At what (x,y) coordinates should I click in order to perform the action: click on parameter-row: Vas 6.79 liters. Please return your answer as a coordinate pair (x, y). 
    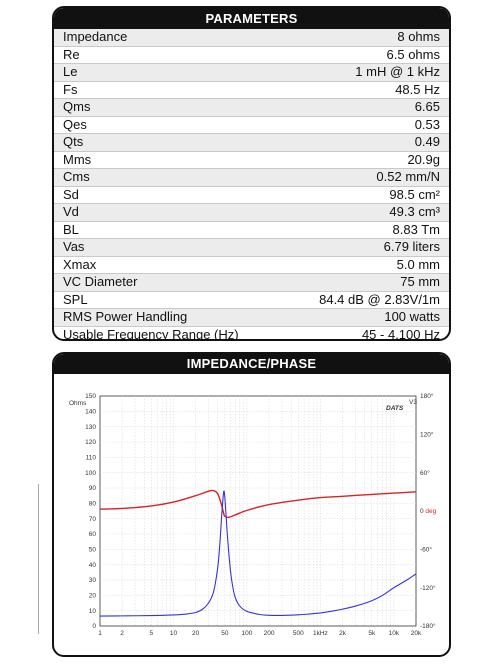
    Looking at the image, I should click on (251, 247).